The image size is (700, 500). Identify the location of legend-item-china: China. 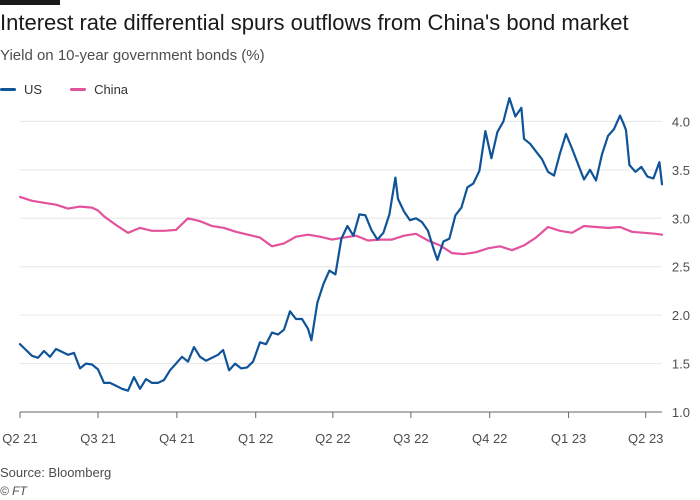
(99, 89).